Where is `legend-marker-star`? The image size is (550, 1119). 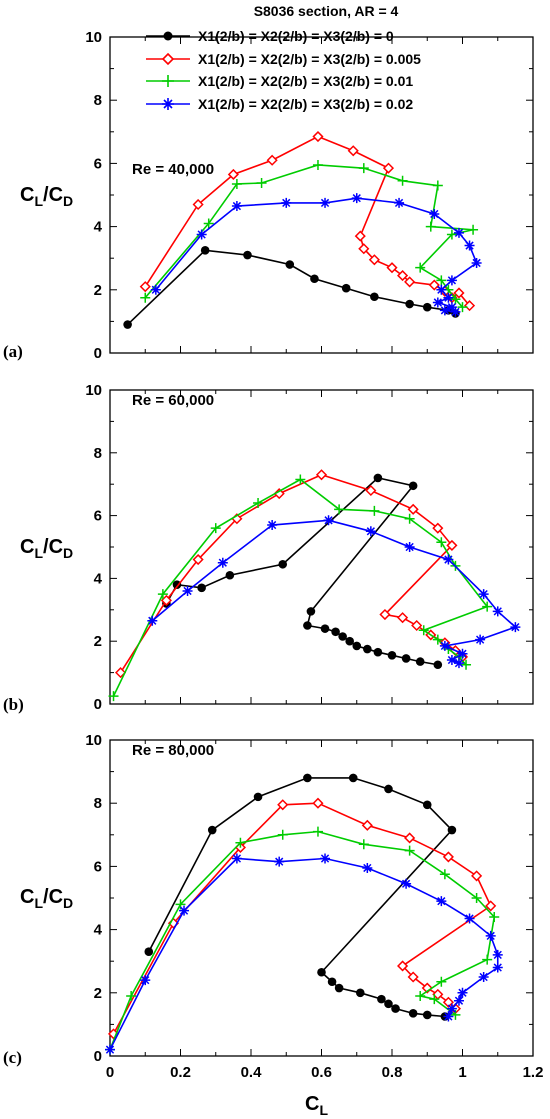
legend-marker-star is located at coordinates (168, 104).